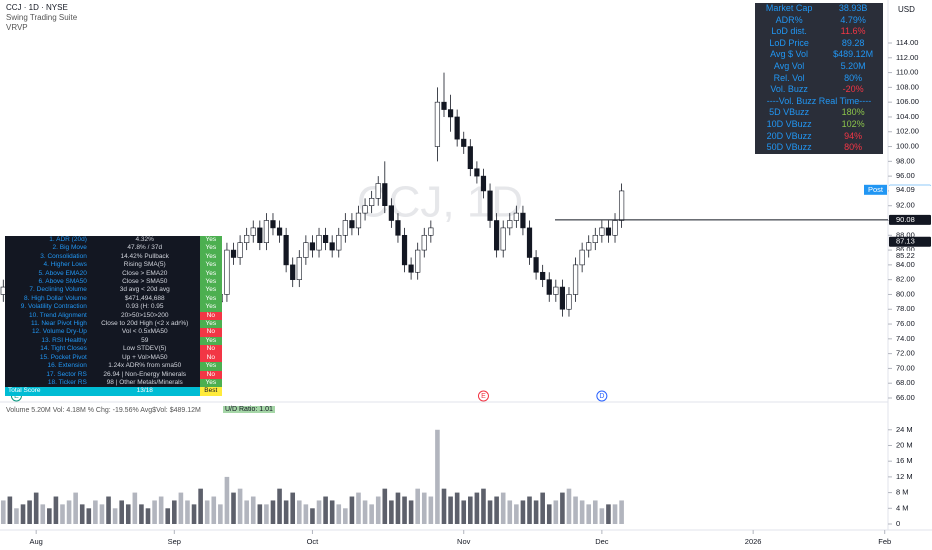 The image size is (932, 550). Describe the element at coordinates (602, 396) in the screenshot. I see `event-badge` at that location.